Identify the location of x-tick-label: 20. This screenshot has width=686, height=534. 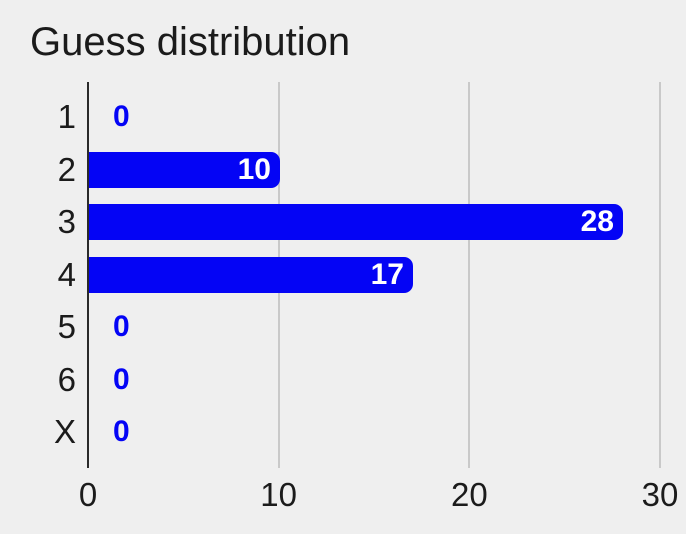
(469, 494).